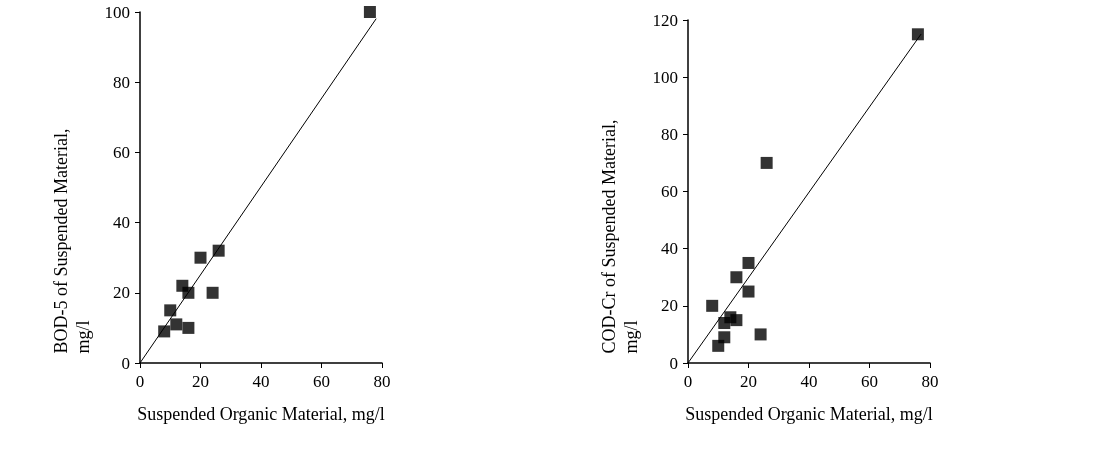 Image resolution: width=1105 pixels, height=457 pixels. Describe the element at coordinates (620, 234) in the screenshot. I see `y-axis-title: COD-Cr of Suspended Material, mg/l` at that location.